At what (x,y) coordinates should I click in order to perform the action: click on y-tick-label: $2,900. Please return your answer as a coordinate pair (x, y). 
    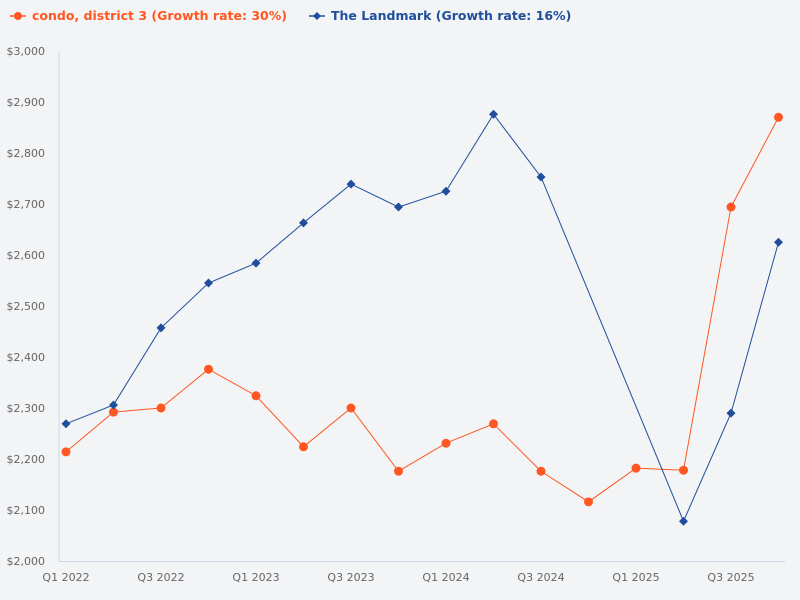
    Looking at the image, I should click on (26, 102).